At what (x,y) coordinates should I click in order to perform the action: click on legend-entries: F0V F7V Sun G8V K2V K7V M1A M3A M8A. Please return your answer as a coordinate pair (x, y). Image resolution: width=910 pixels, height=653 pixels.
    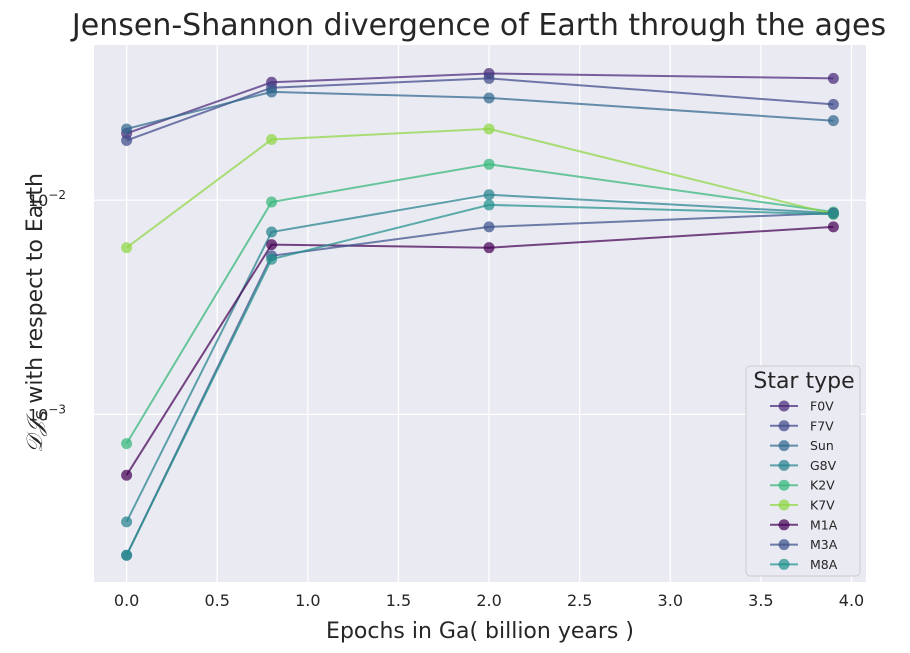
    Looking at the image, I should click on (804, 485).